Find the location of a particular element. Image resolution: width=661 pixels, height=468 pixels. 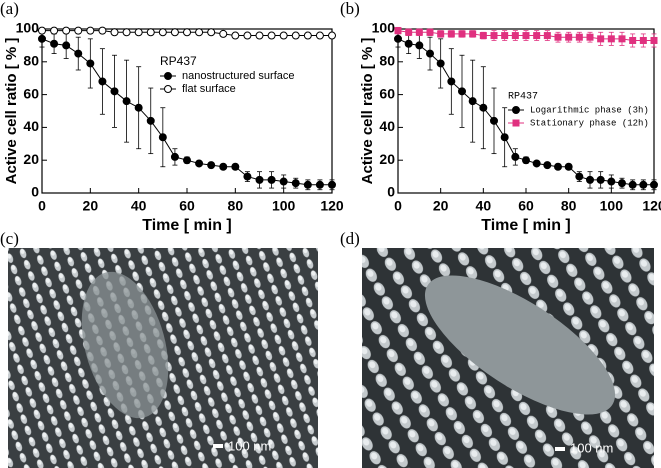

panel-label: (b) is located at coordinates (350, 9).